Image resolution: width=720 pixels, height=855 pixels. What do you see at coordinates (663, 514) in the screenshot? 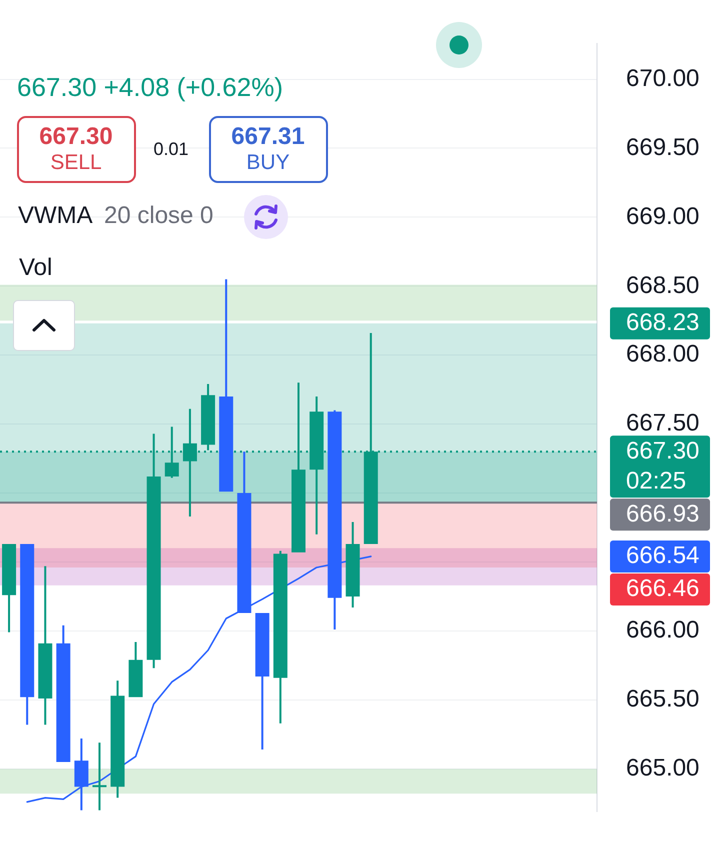
I see `ref-line-label: 666.93` at bounding box center [663, 514].